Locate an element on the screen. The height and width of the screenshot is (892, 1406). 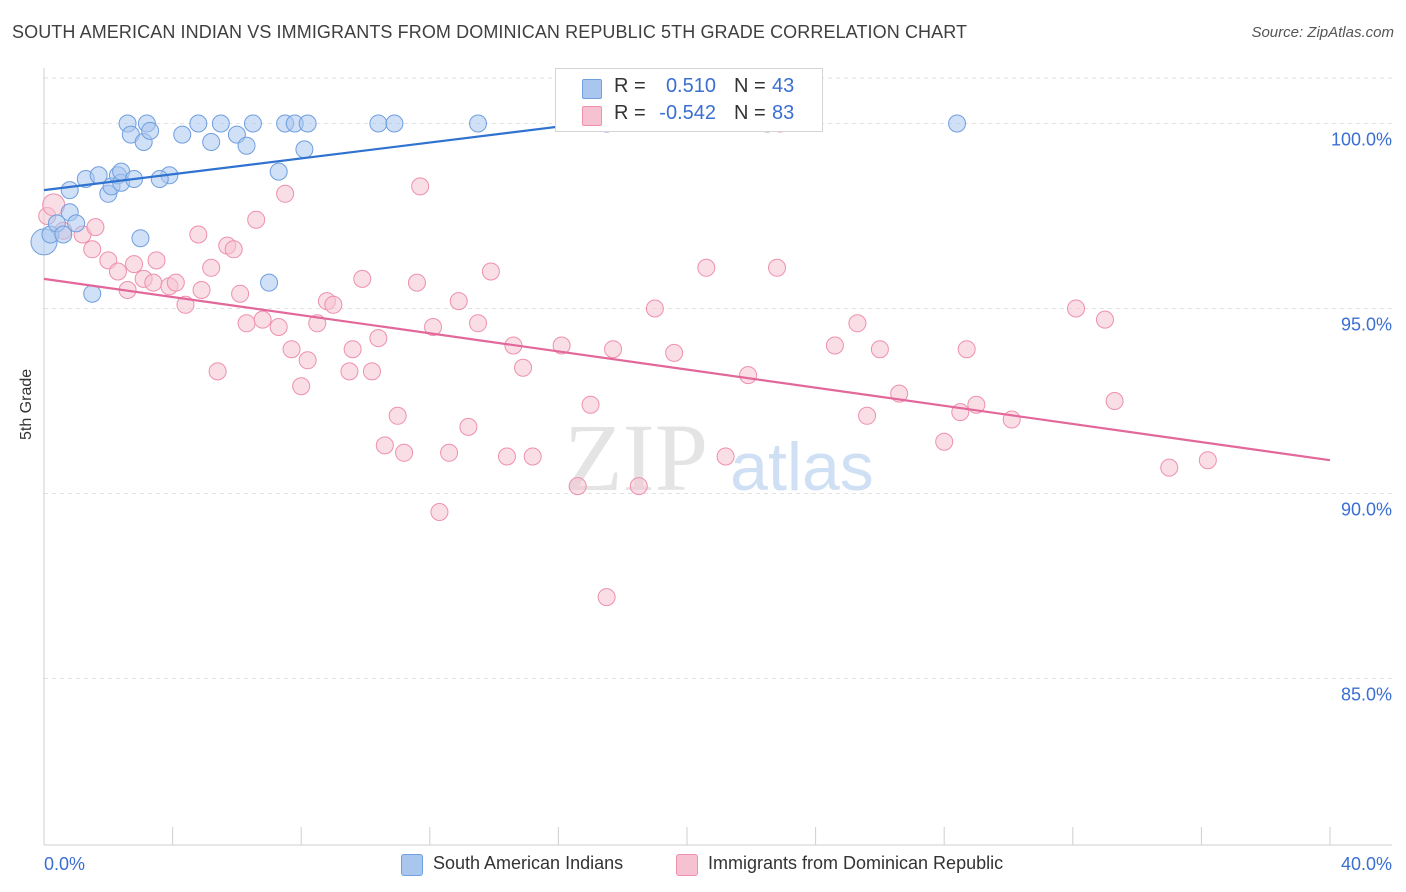
n-value: 43 is located at coordinates (783, 86).